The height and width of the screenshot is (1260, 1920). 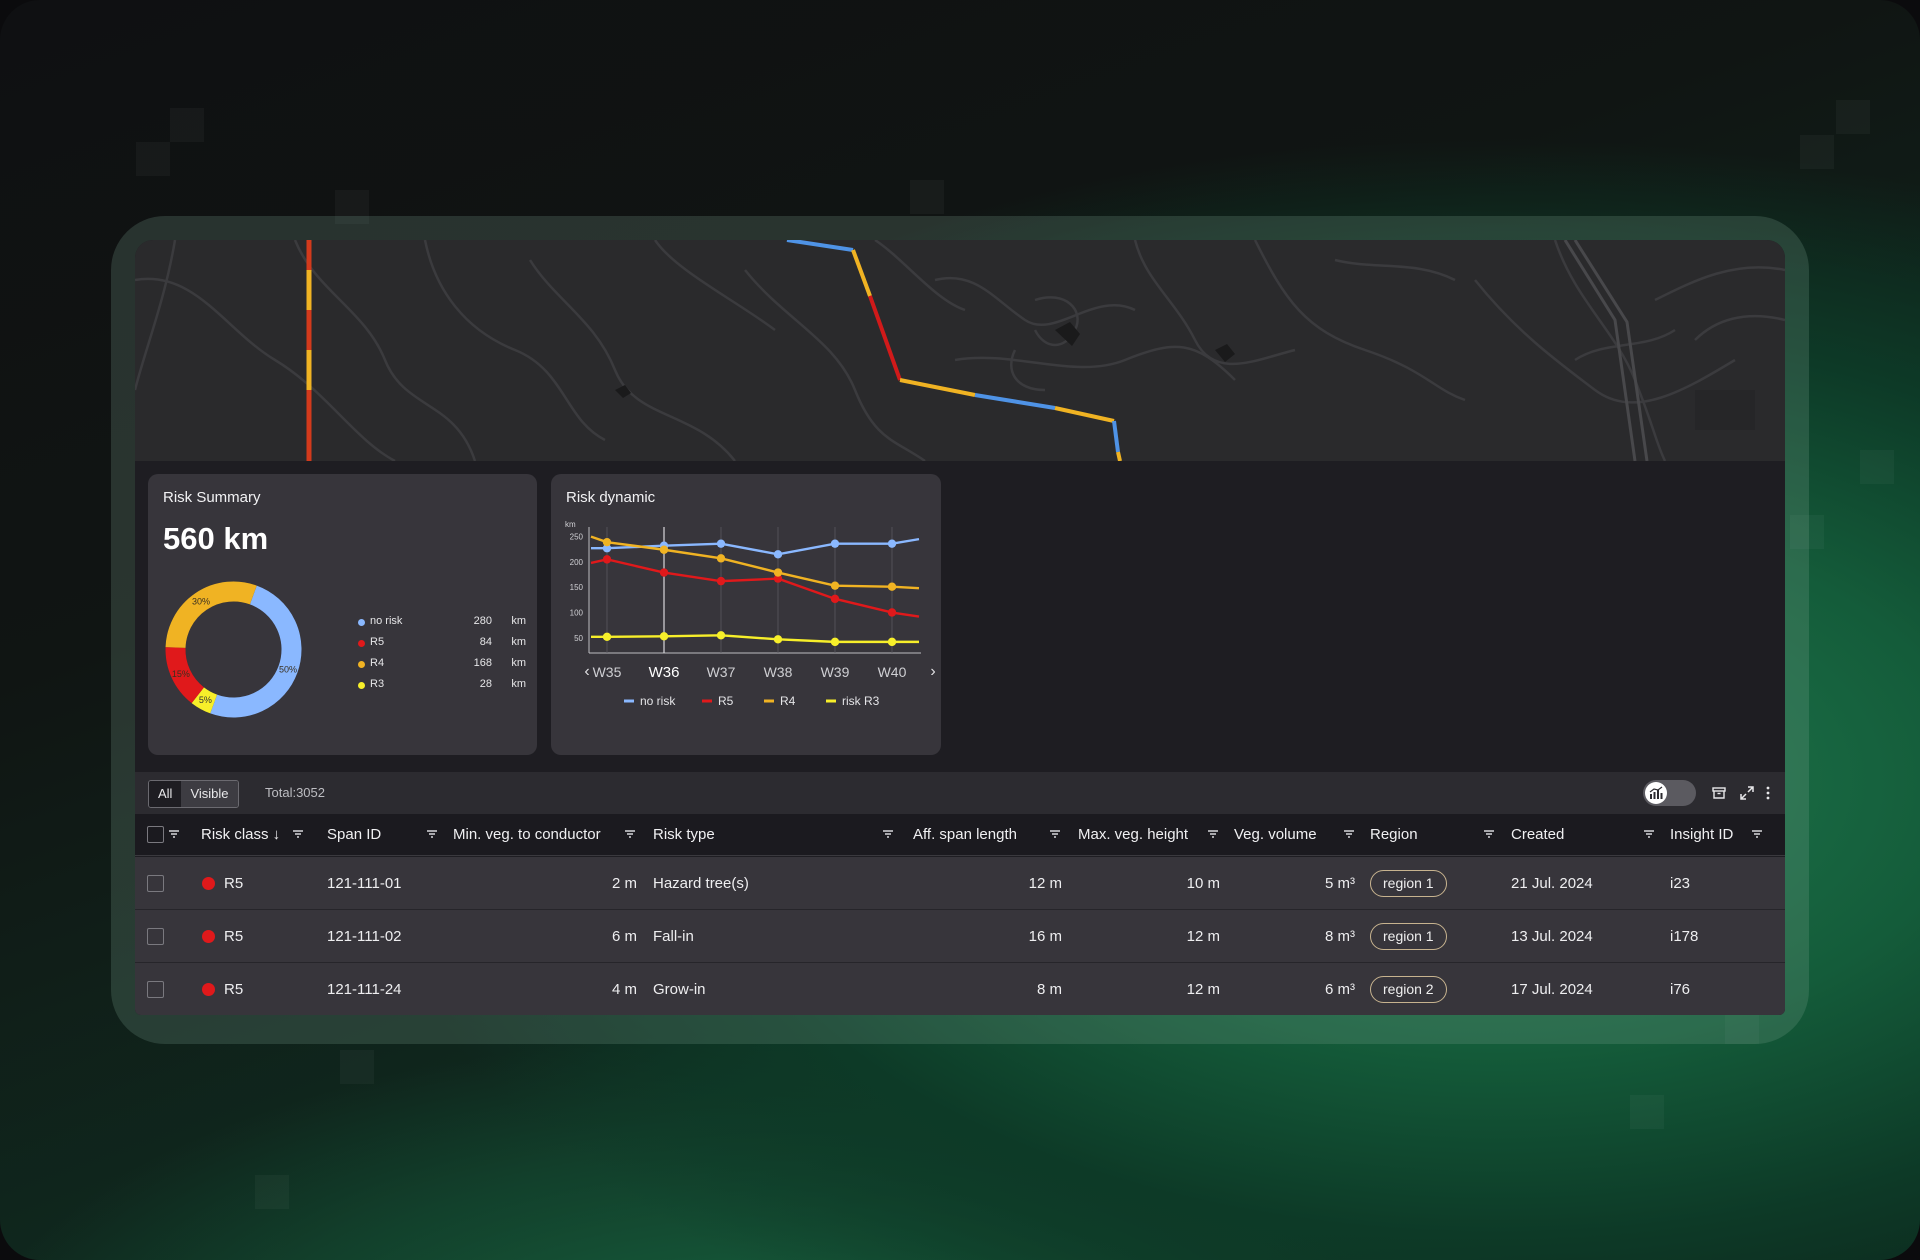 What do you see at coordinates (778, 672) in the screenshot?
I see `x-tick-label: W38` at bounding box center [778, 672].